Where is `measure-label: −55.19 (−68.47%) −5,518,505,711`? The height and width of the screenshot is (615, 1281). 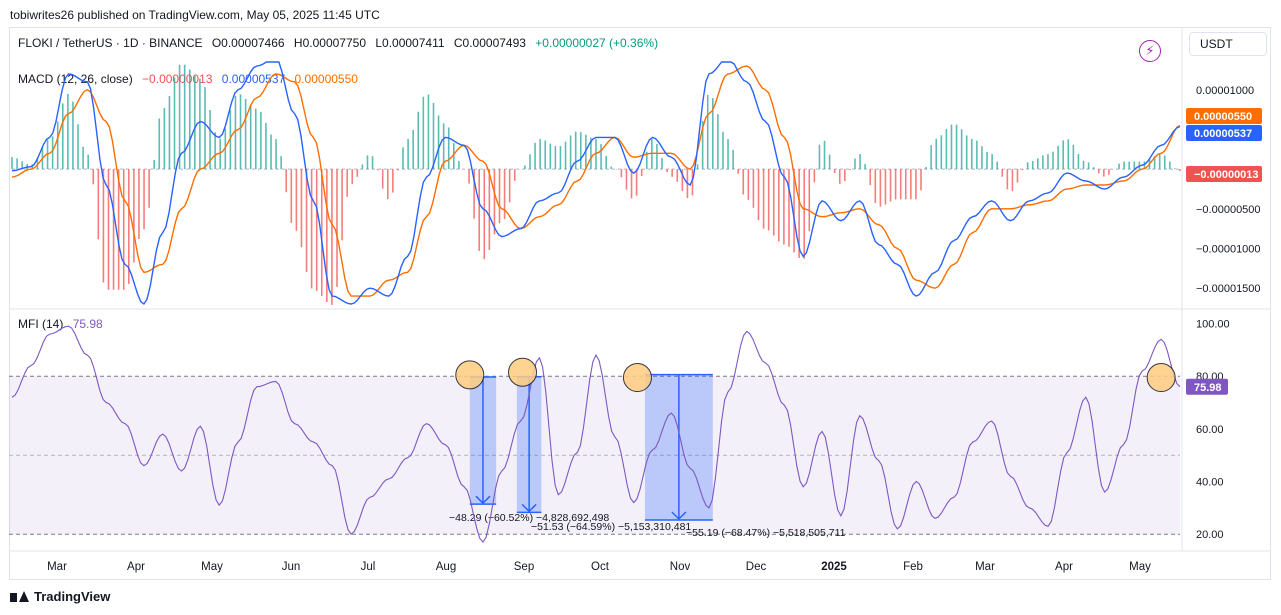
measure-label: −55.19 (−68.47%) −5,518,505,711 is located at coordinates (766, 533).